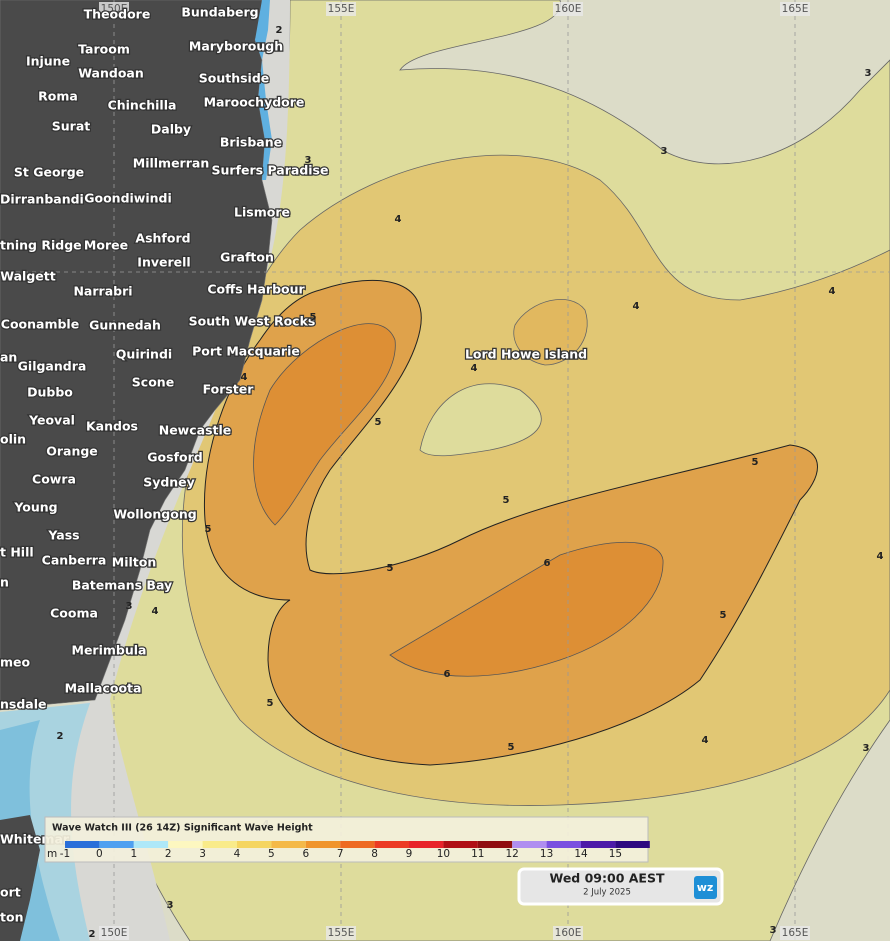  Describe the element at coordinates (11, 917) in the screenshot. I see `place-label: ton` at that location.